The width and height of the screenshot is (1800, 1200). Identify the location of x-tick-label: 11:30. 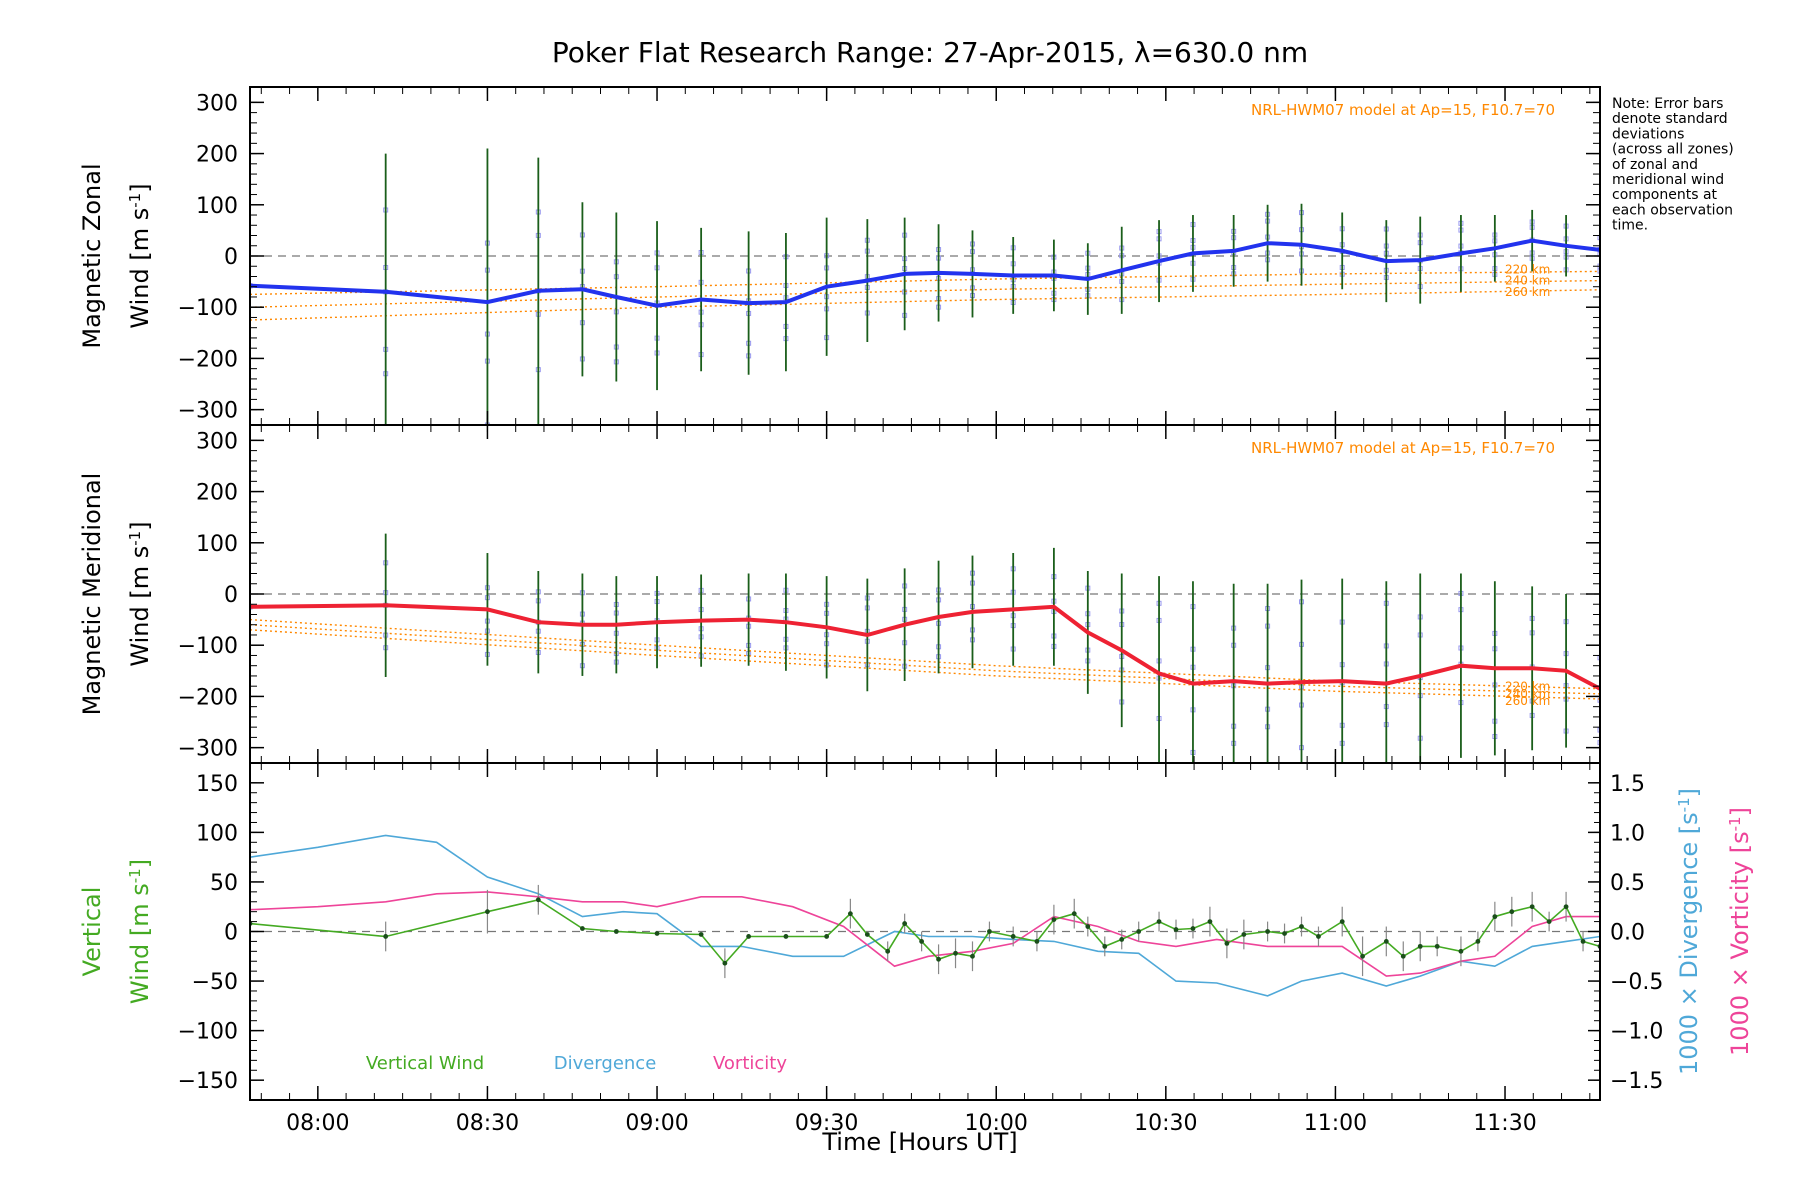
(1504, 1123).